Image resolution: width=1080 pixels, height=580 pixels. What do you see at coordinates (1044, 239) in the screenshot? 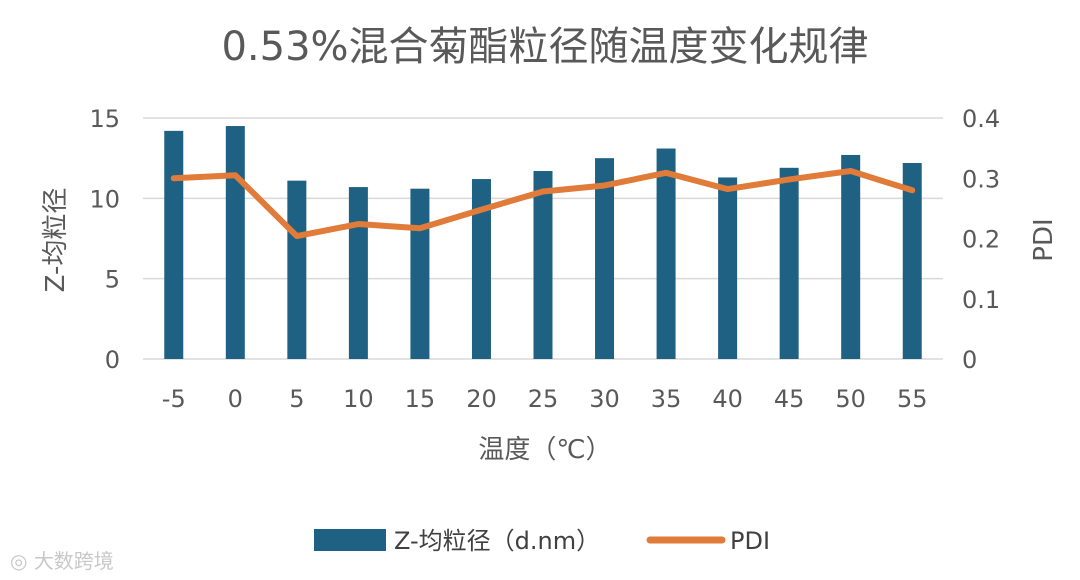
I see `y2-axis-label: PDI` at bounding box center [1044, 239].